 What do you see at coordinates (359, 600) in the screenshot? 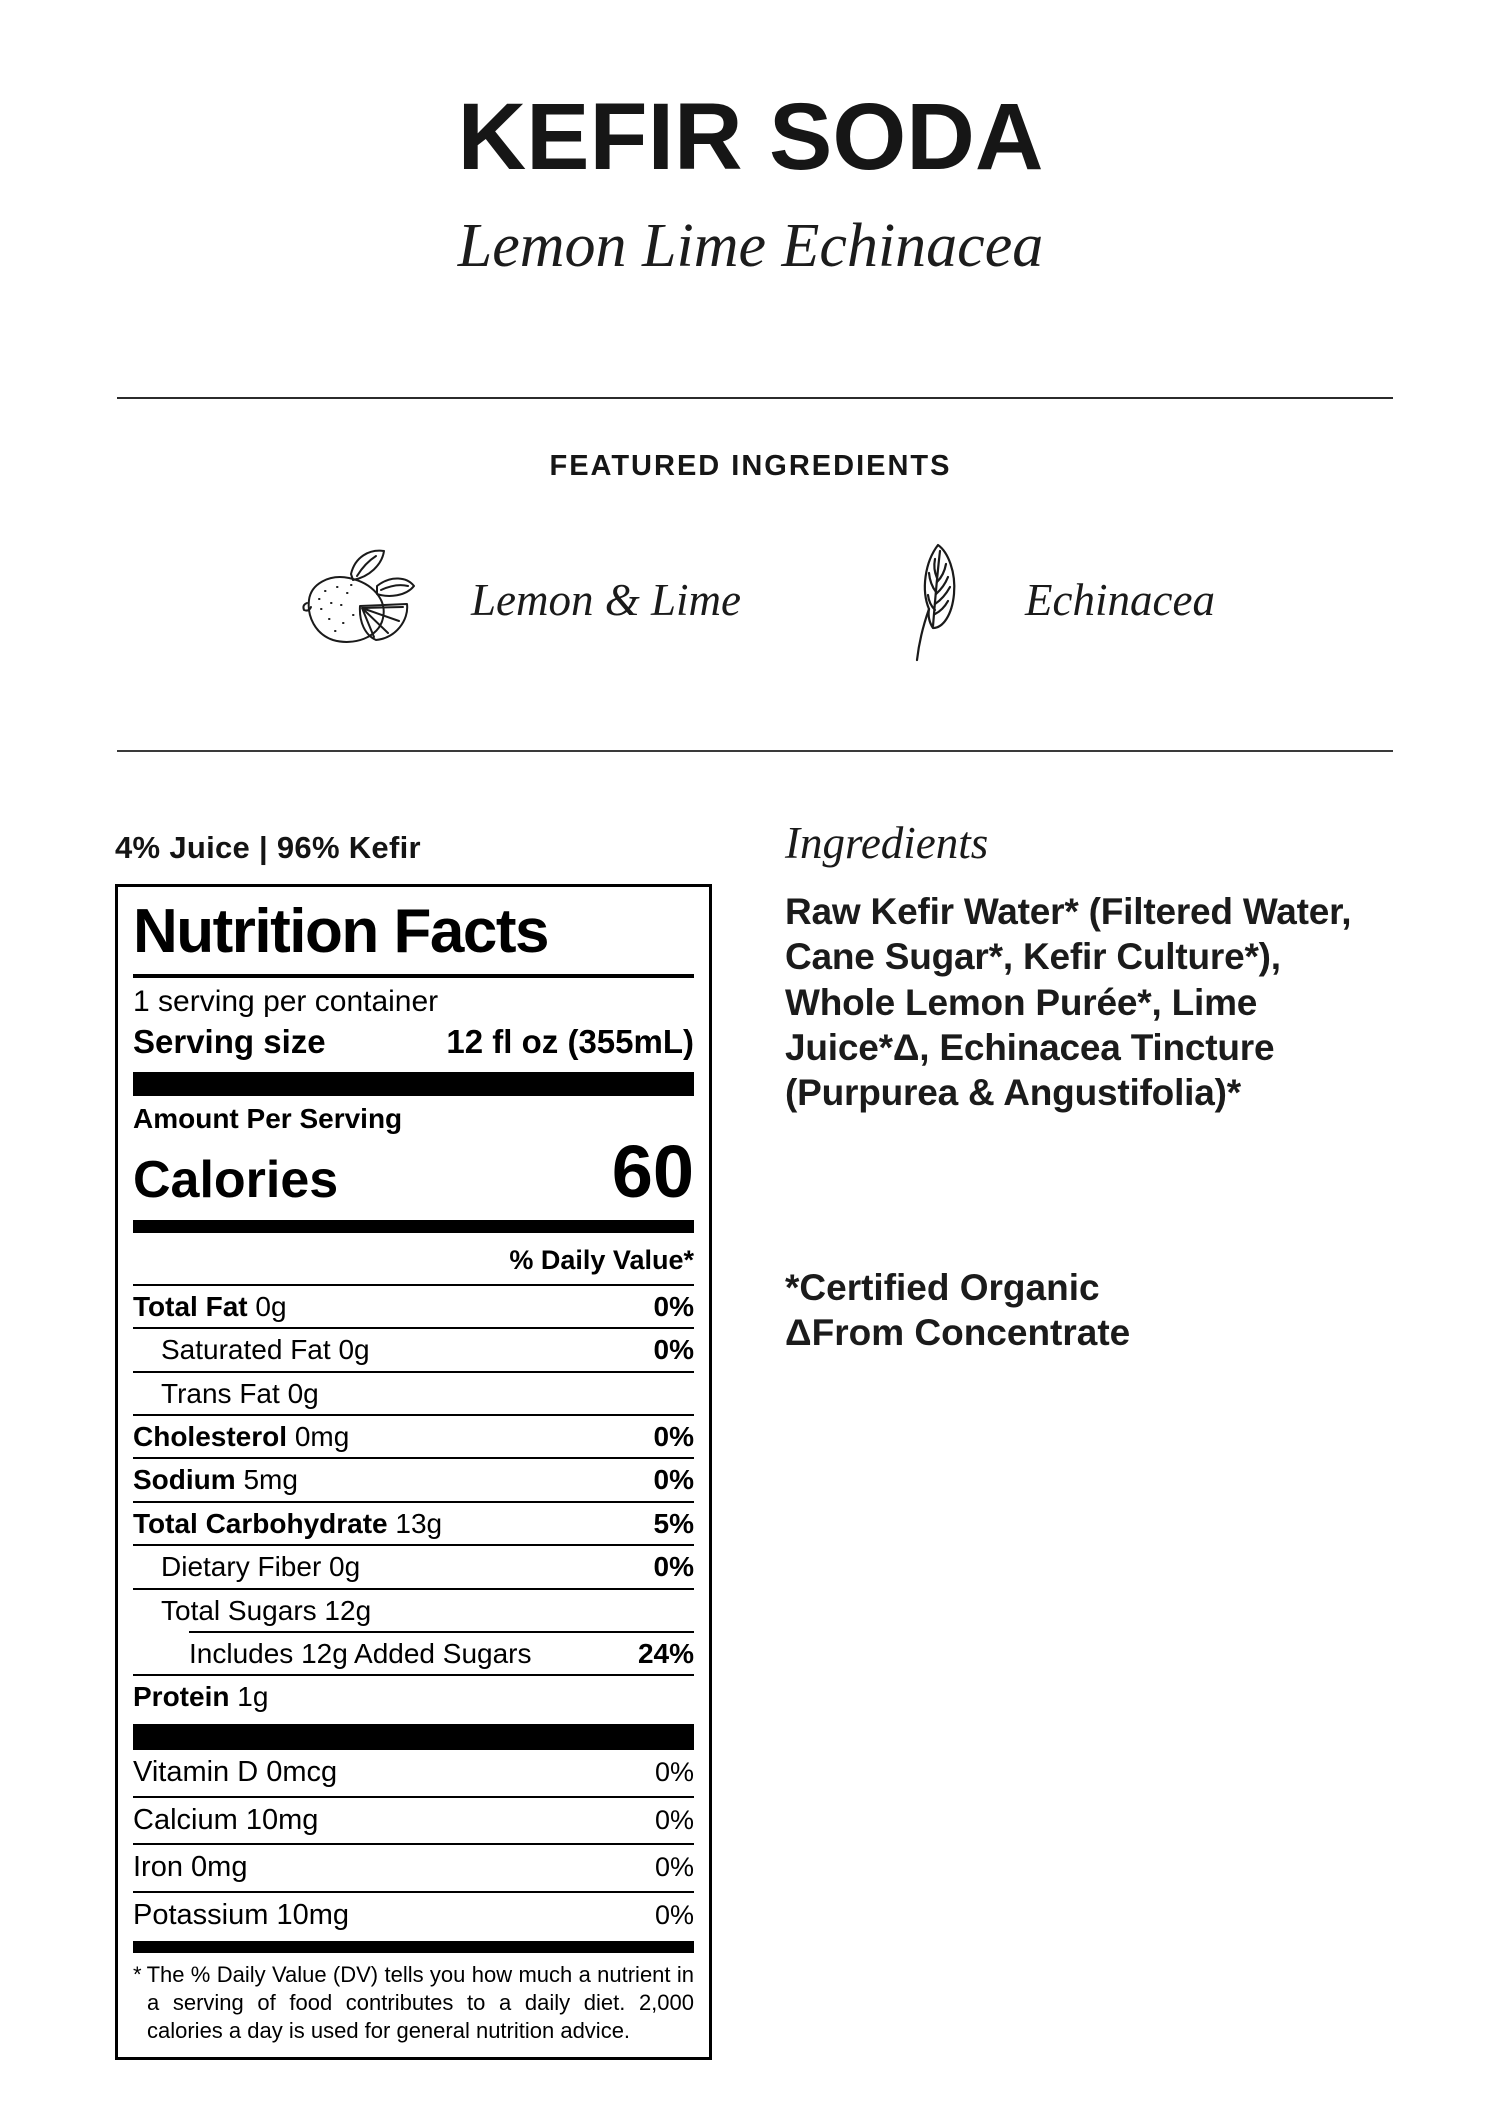
I see `lemon-lime-icon` at bounding box center [359, 600].